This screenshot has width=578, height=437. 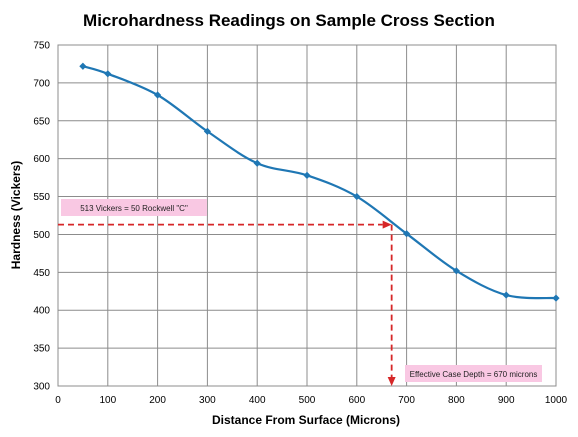 I want to click on x-tick-label: 300, so click(x=207, y=400).